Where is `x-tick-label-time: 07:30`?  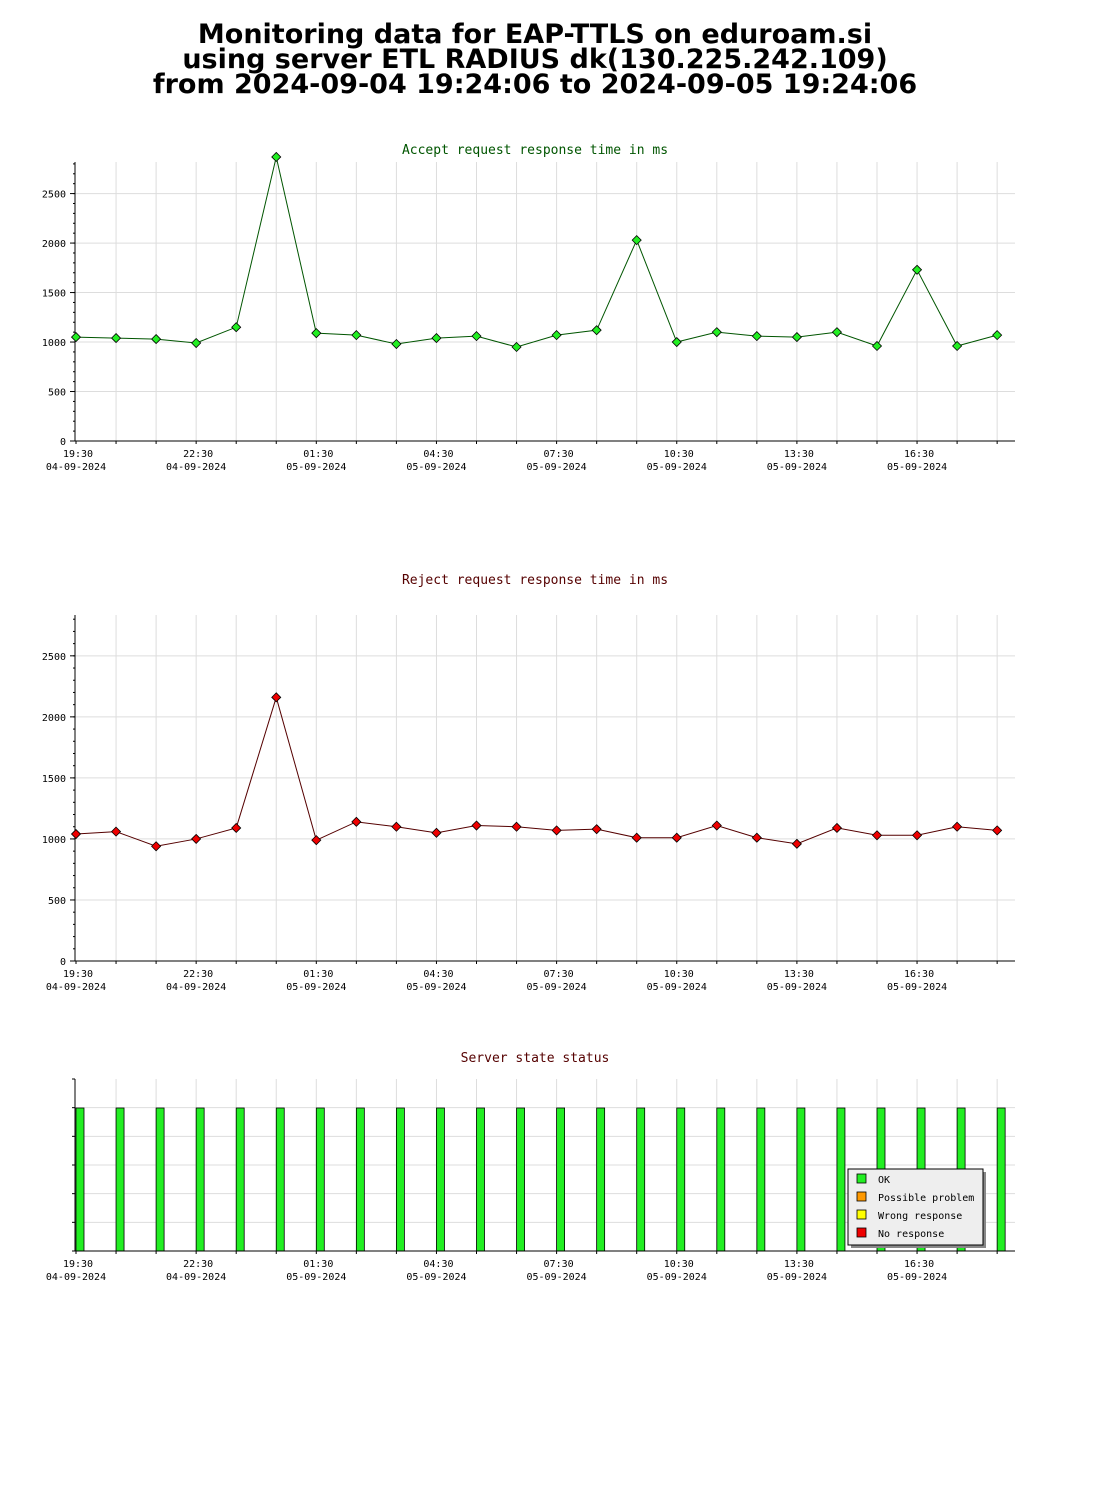 x-tick-label-time: 07:30 is located at coordinates (559, 1264).